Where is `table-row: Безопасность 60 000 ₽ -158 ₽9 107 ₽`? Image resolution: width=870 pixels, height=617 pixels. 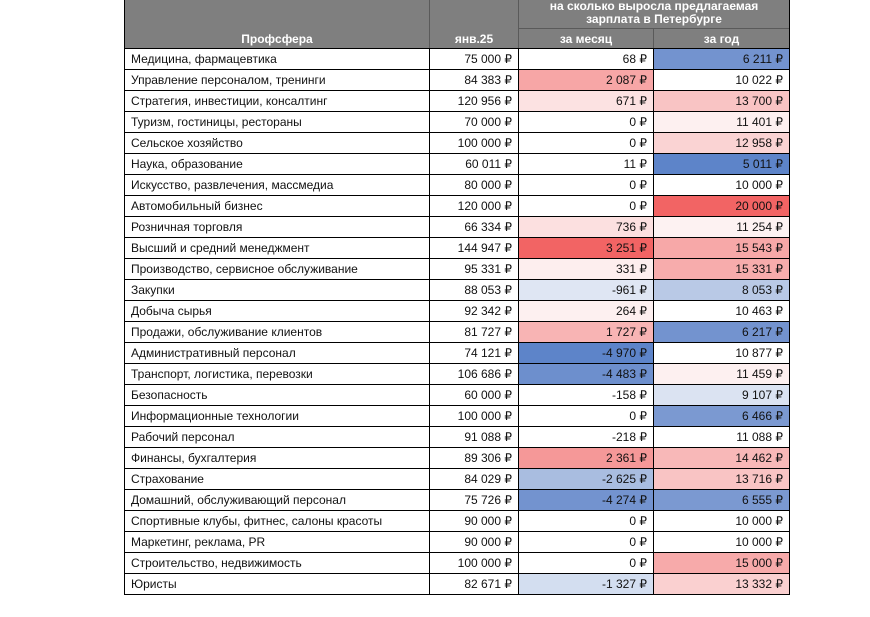
table-row: Безопасность 60 000 ₽ -158 ₽9 107 ₽ is located at coordinates (457, 395).